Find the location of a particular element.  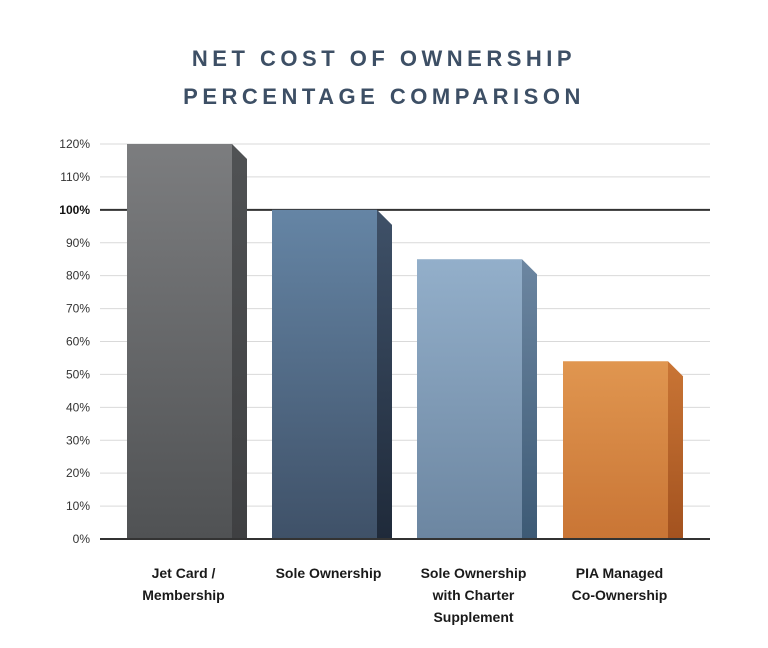

y-tick-label: 10% is located at coordinates (78, 506).